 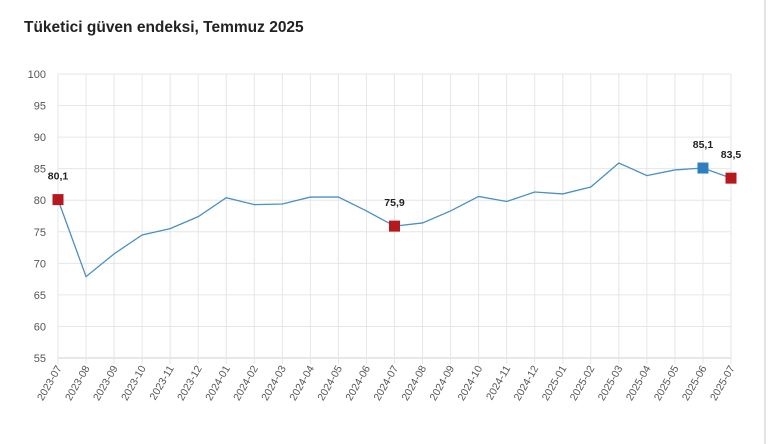 I want to click on y-tick-label: 95, so click(x=40, y=107).